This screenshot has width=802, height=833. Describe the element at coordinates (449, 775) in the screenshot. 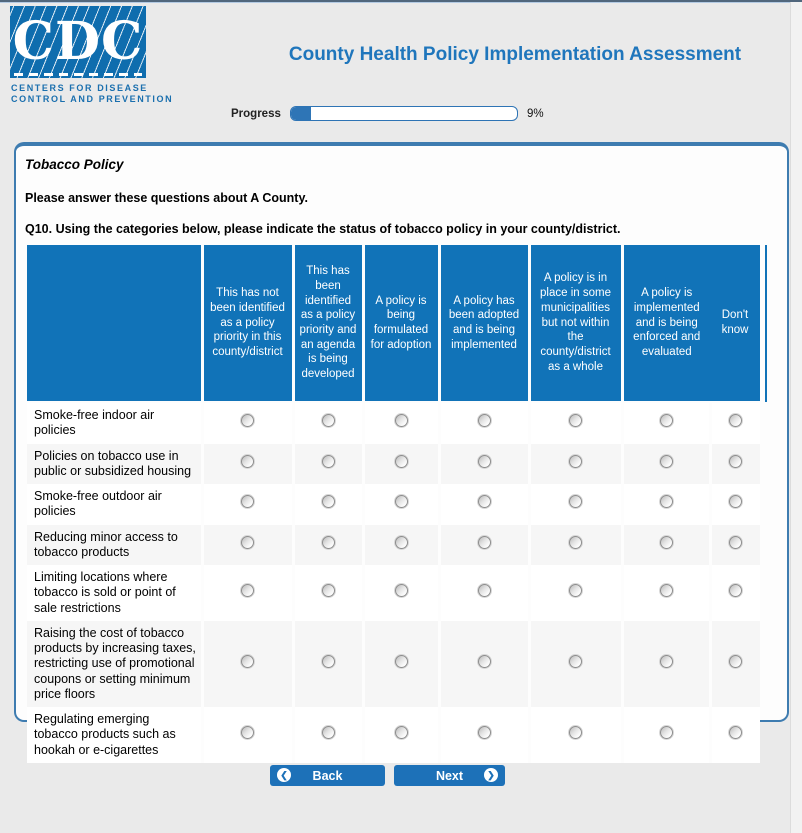

I see `next-button: Next ❯` at that location.